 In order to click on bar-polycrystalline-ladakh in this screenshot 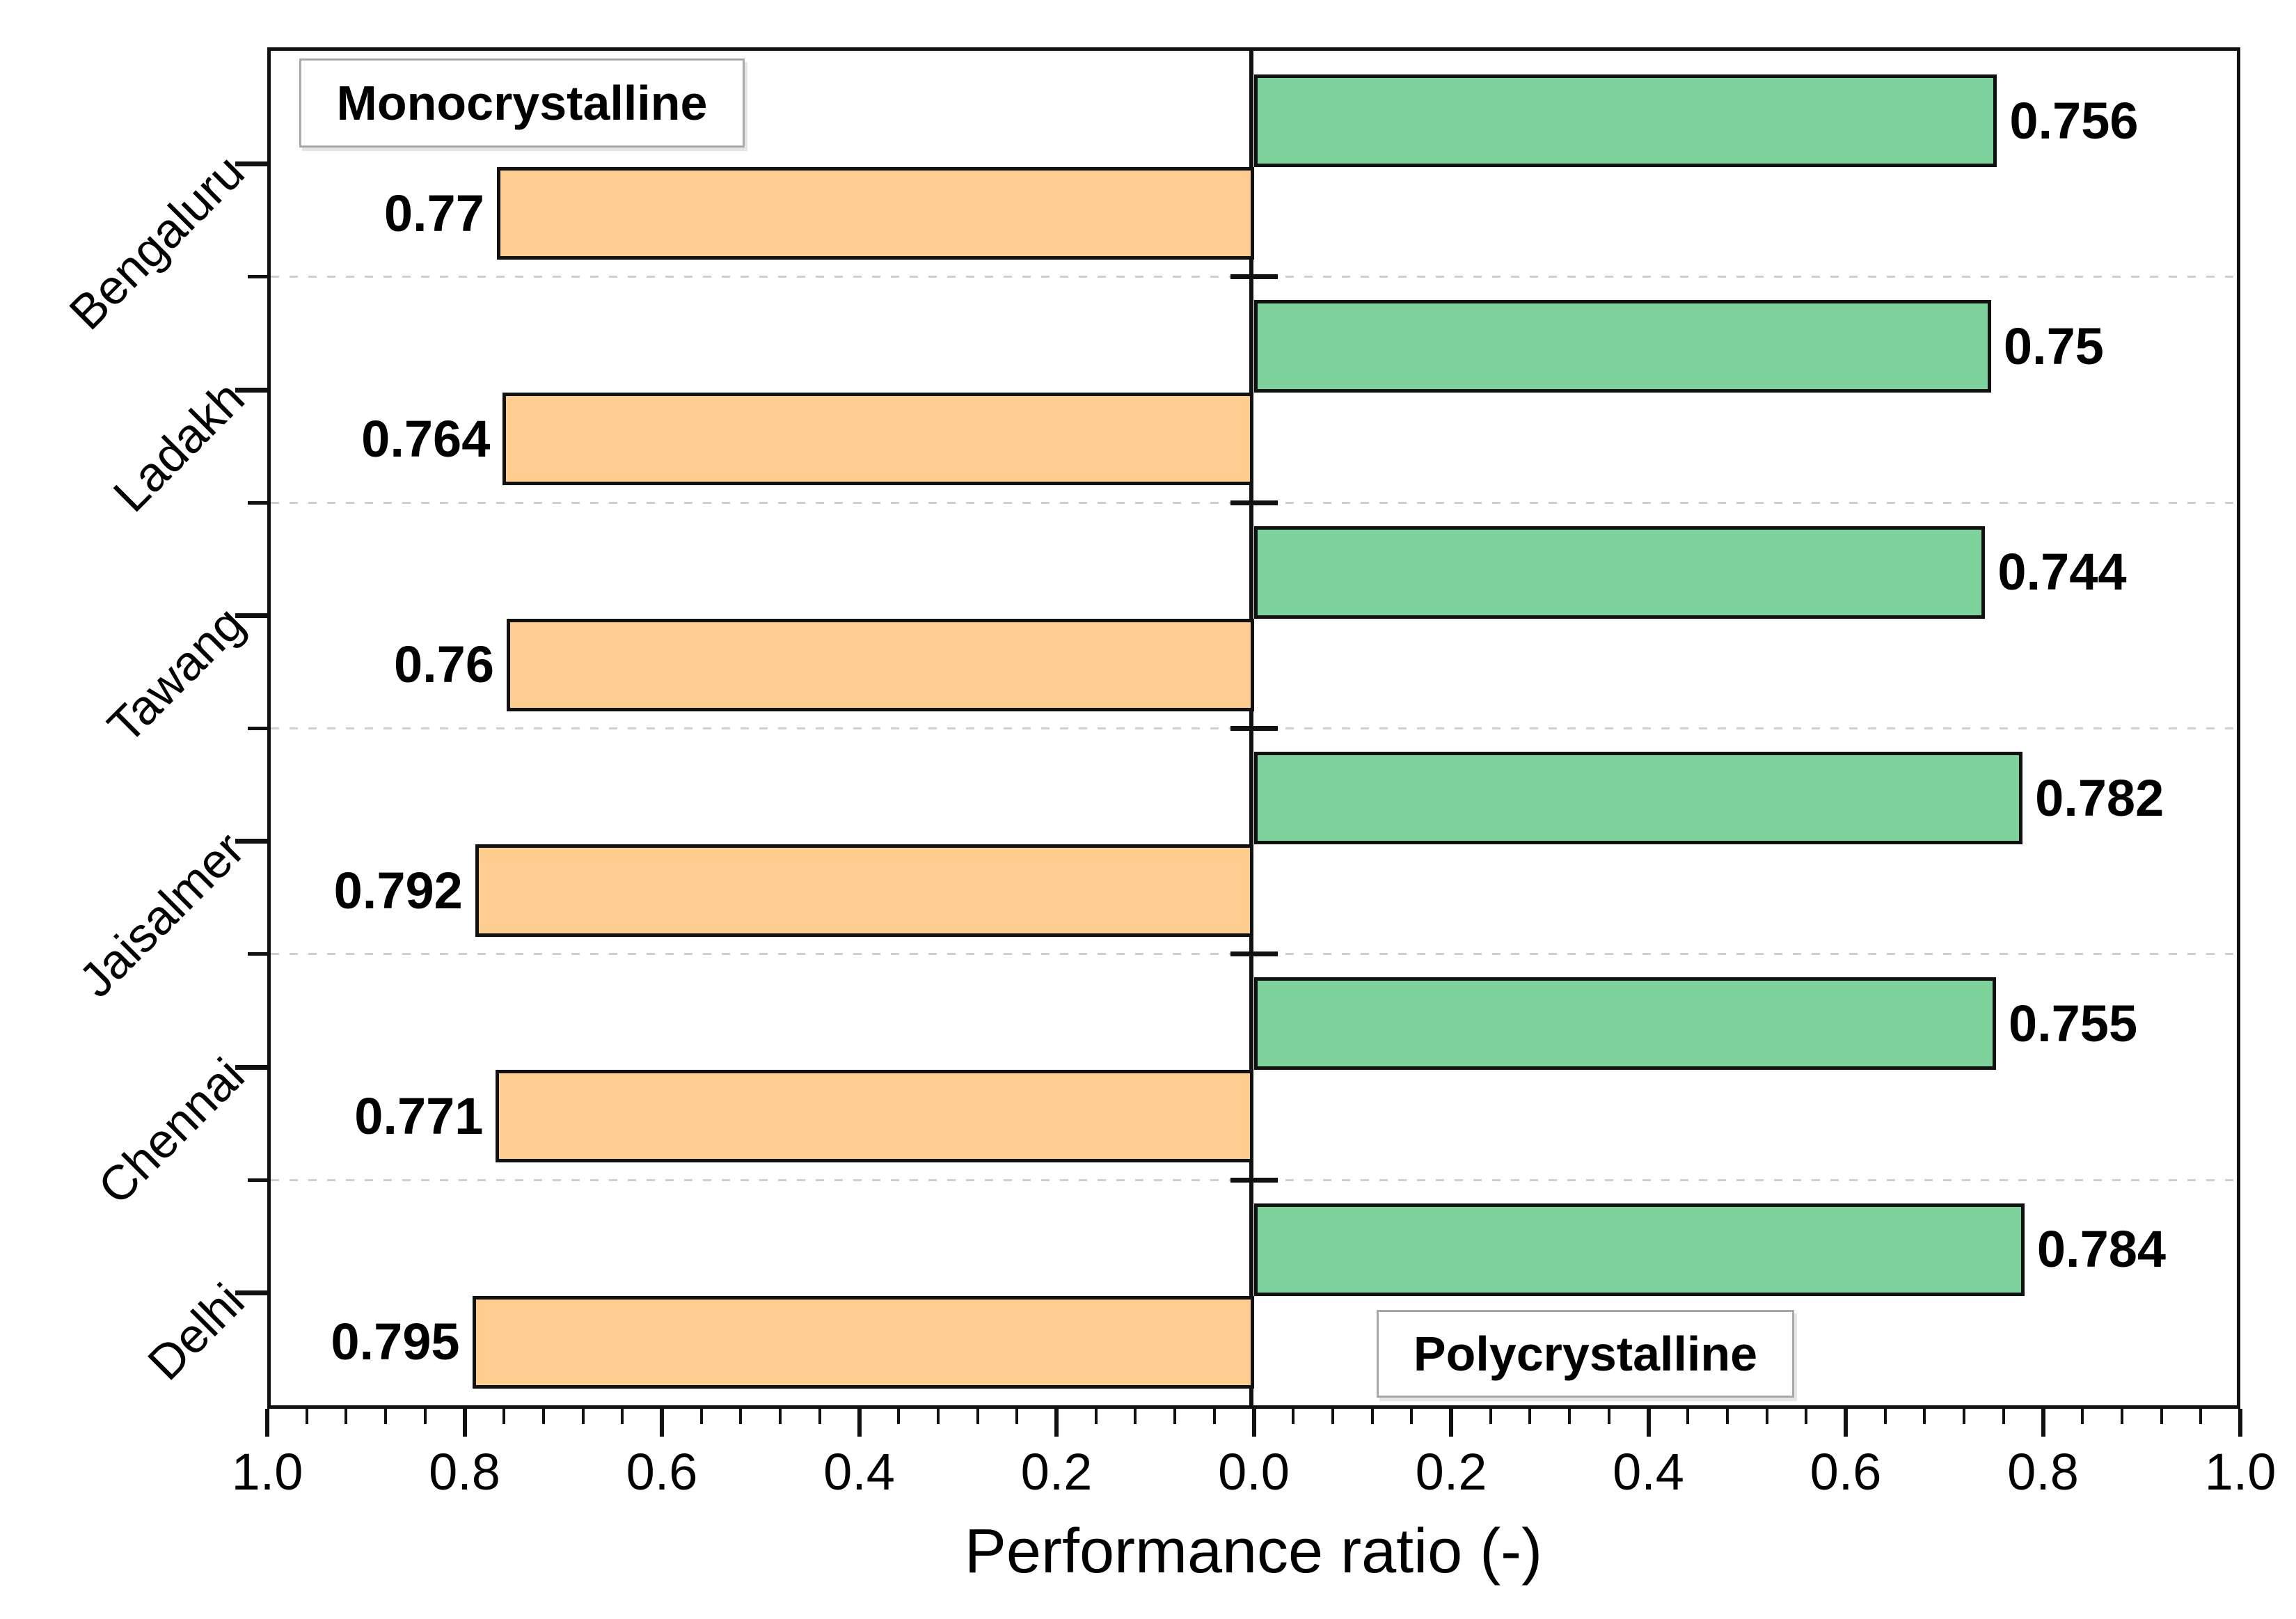, I will do `click(1622, 346)`.